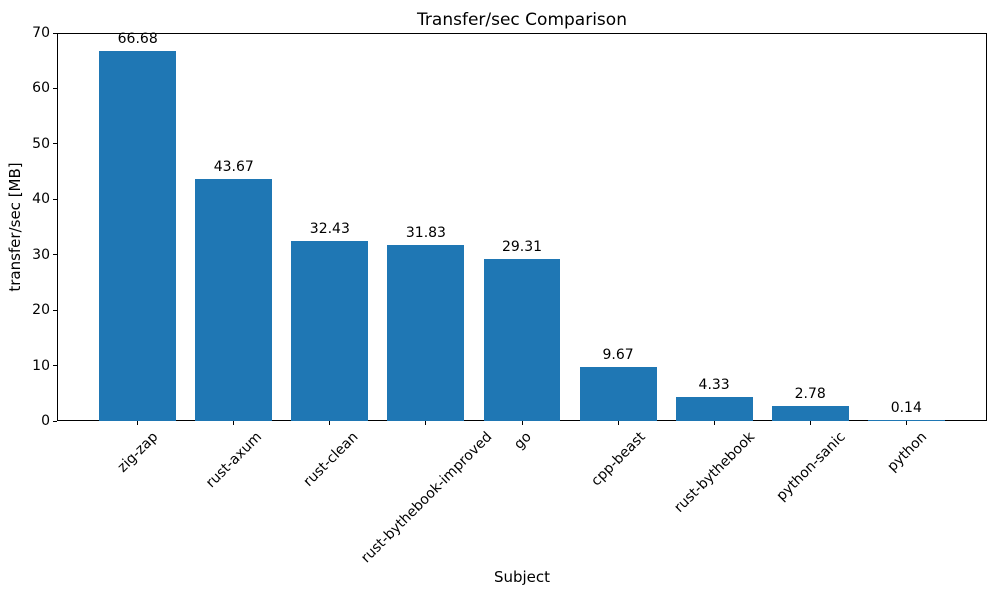 The image size is (1000, 600). I want to click on x-tick-label: rust-bythebook-improved, so click(427, 498).